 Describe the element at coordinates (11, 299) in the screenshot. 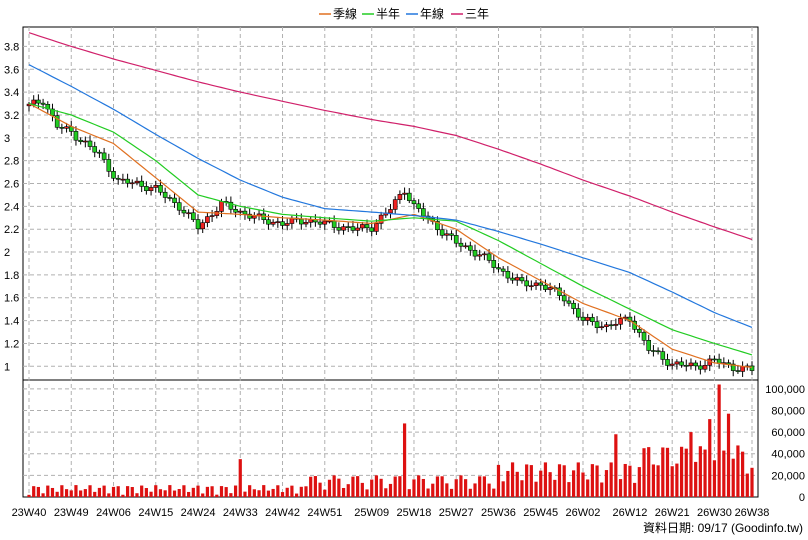

I see `price-tick-label: 1.6` at that location.